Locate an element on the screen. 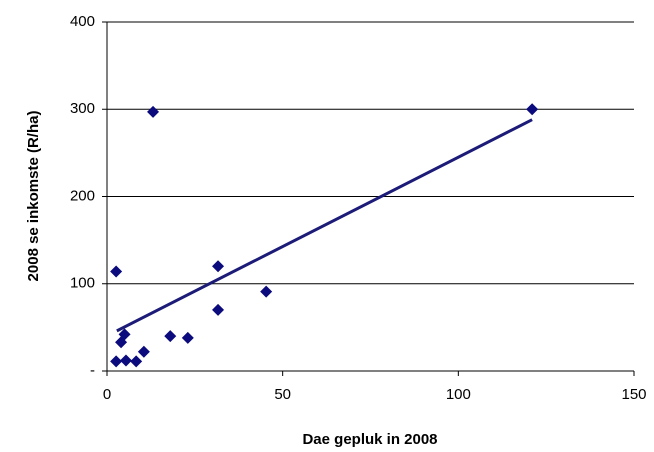  x-tick-label: 50 is located at coordinates (282, 394).